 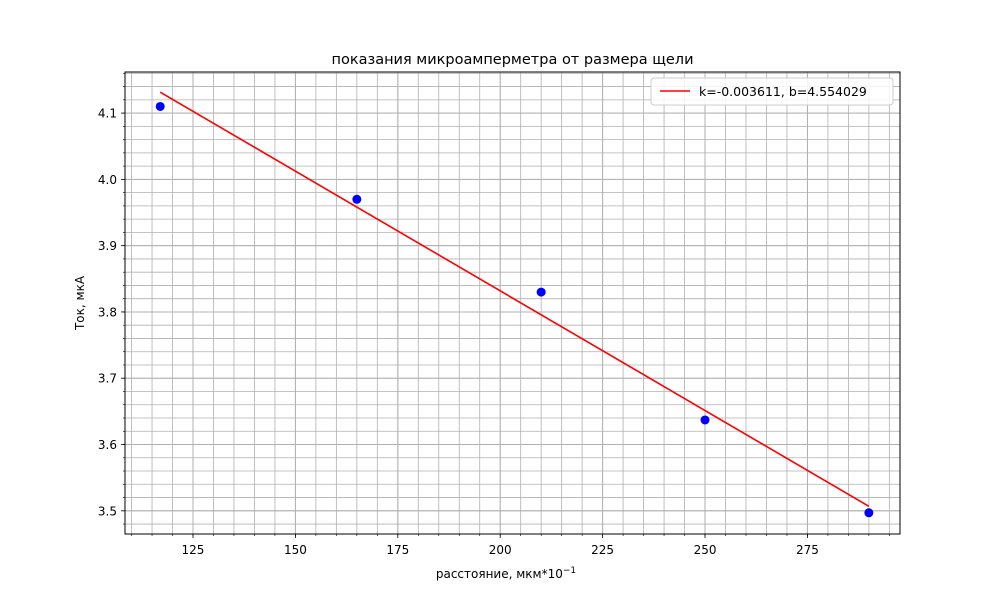 I want to click on legend: k=-0.003611, b=4.554029, so click(x=772, y=91).